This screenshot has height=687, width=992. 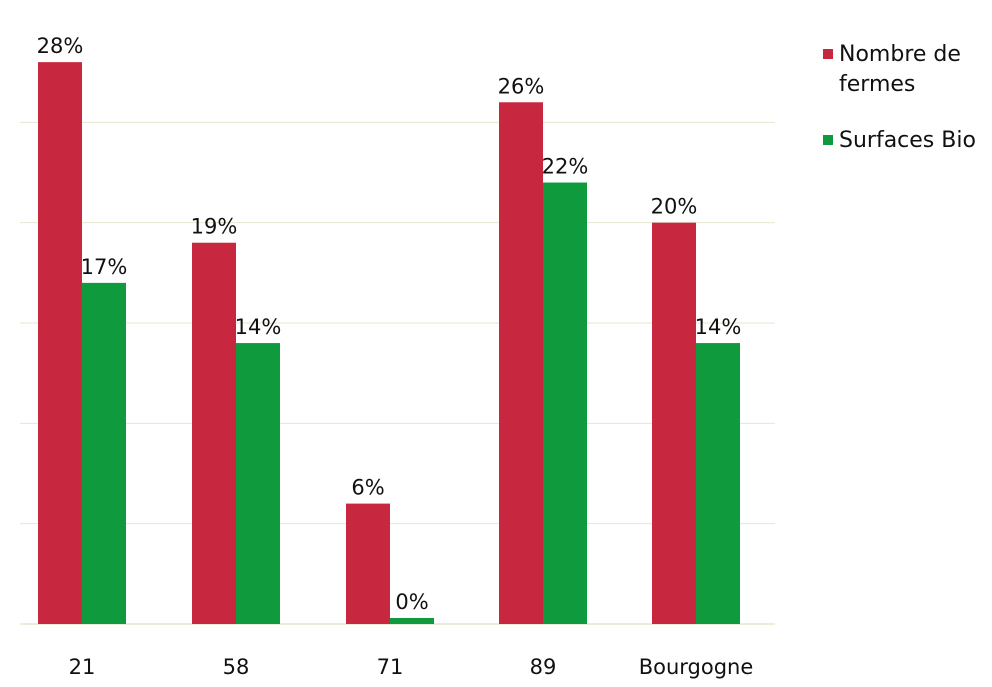 What do you see at coordinates (718, 483) in the screenshot?
I see `bar-surfaces-Bourgogne` at bounding box center [718, 483].